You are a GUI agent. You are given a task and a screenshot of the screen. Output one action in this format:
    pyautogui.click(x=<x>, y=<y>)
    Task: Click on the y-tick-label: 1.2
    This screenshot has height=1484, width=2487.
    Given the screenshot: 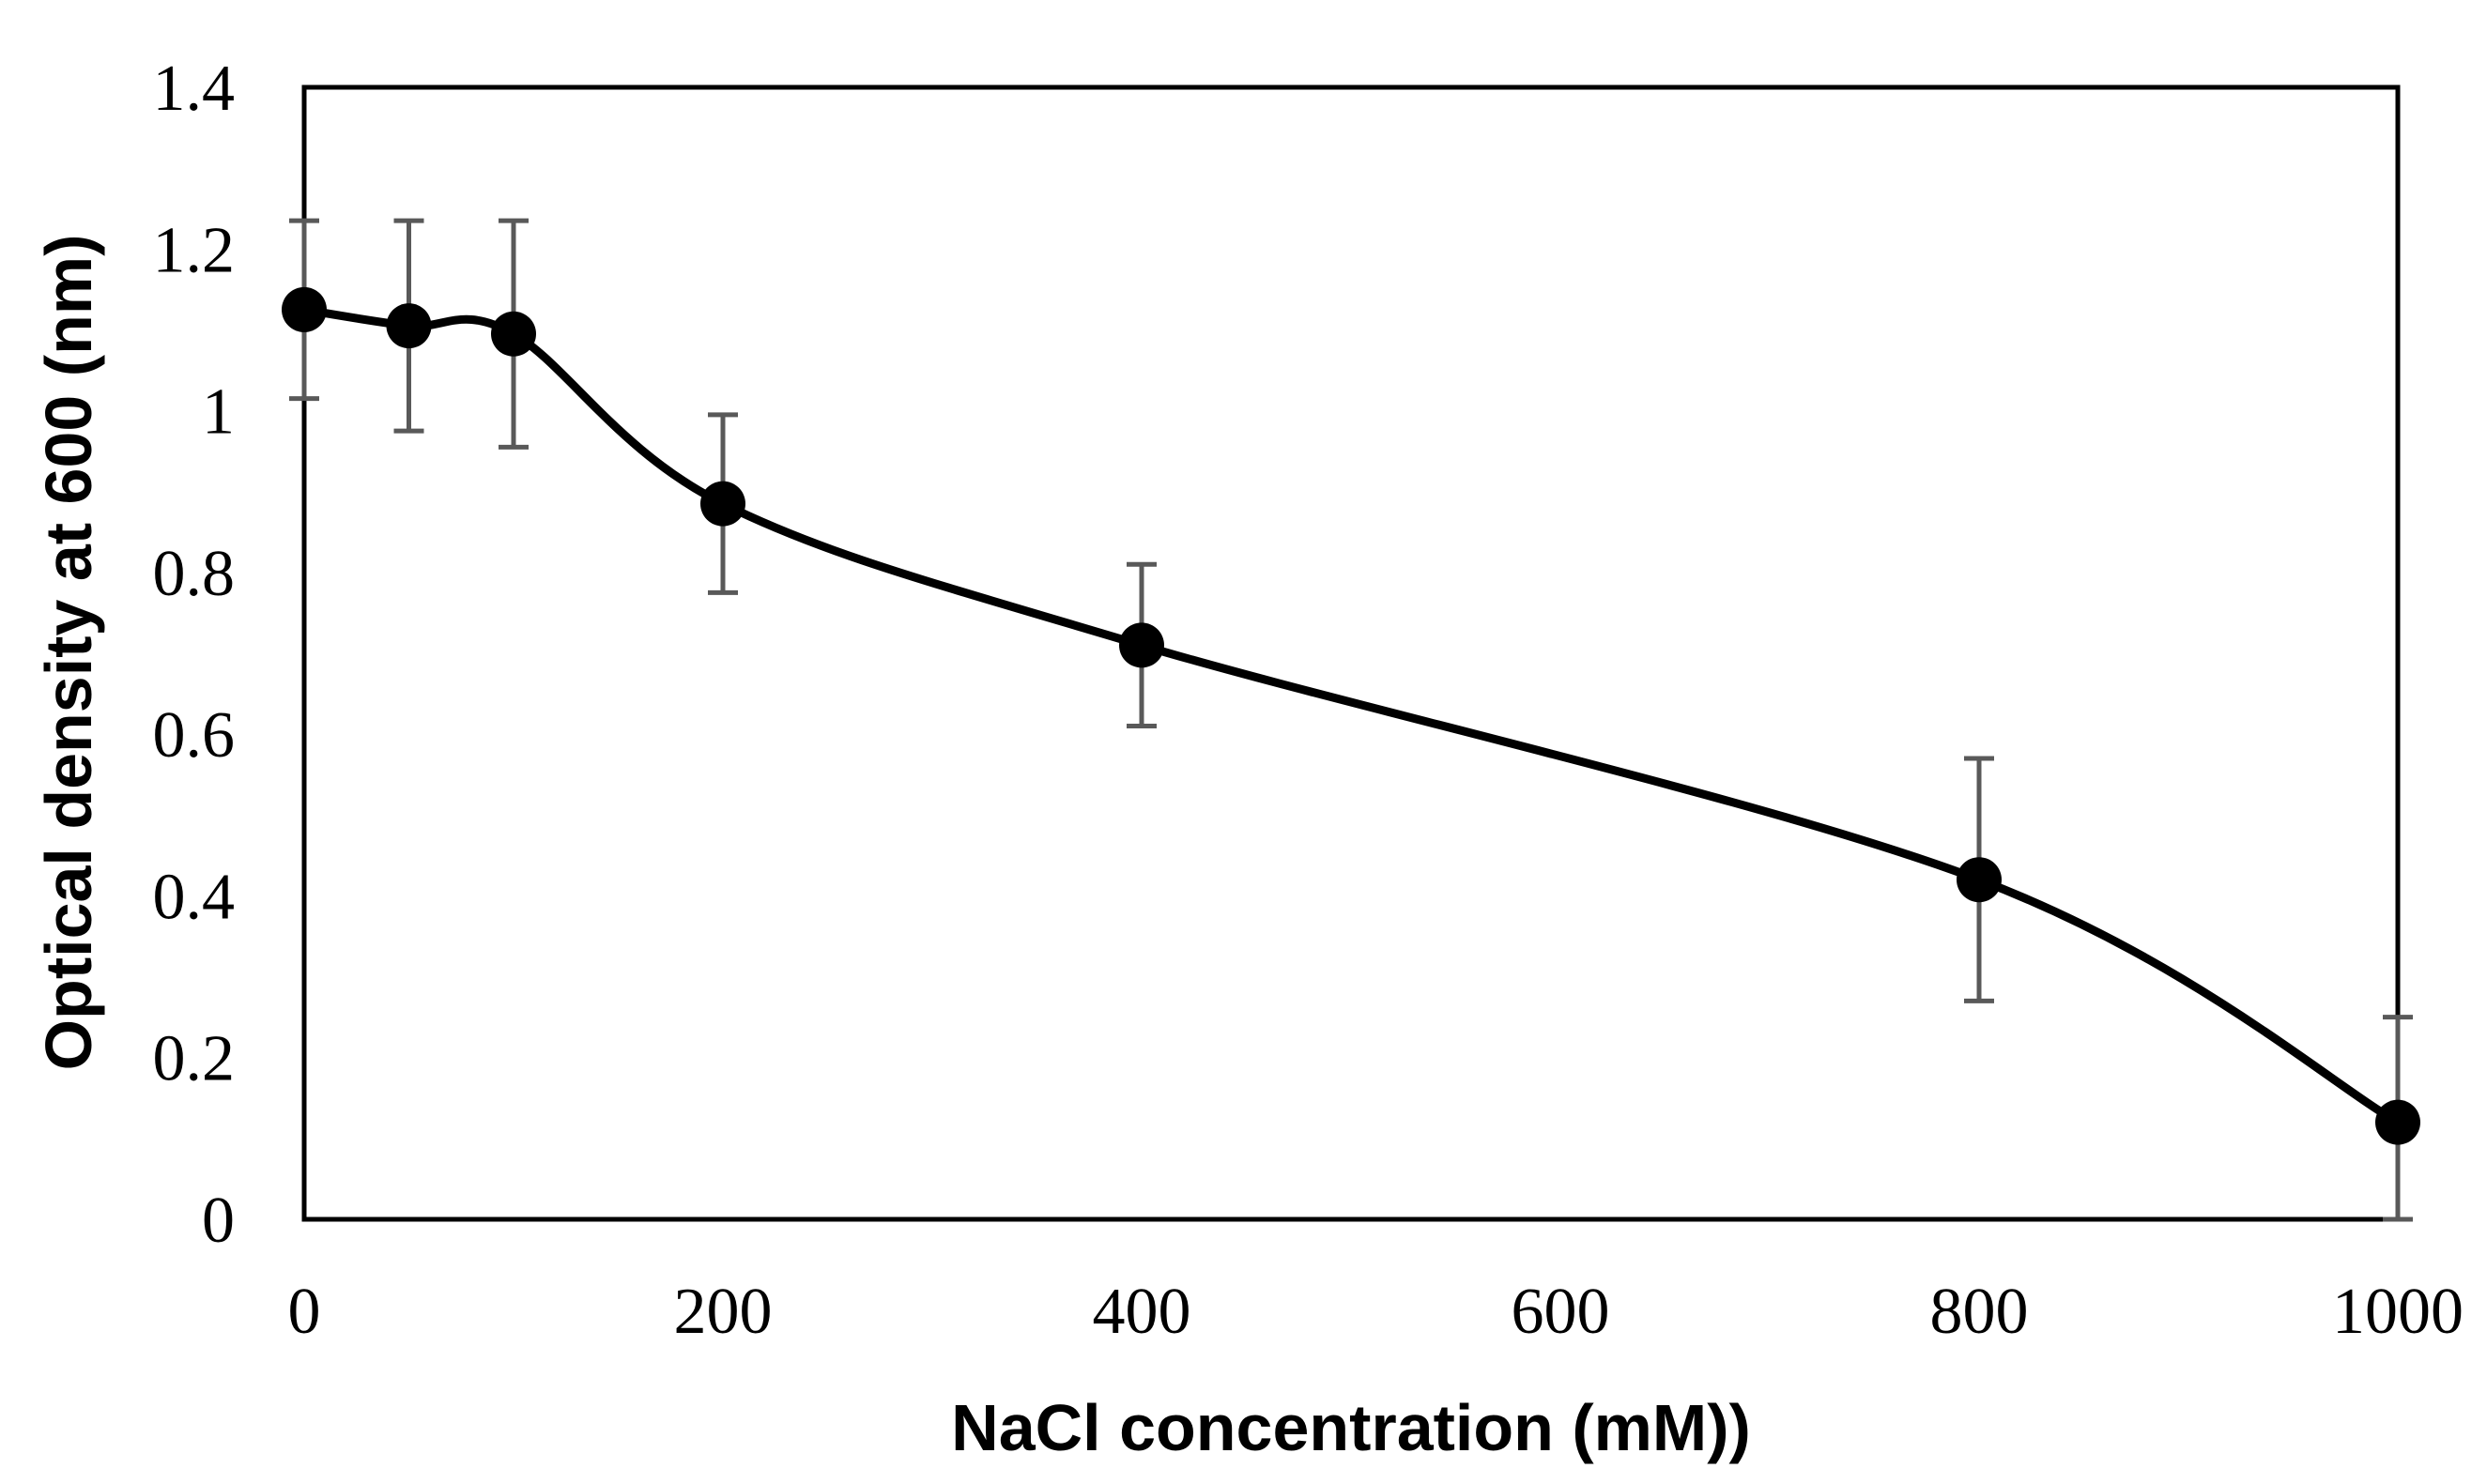 What is the action you would take?
    pyautogui.click(x=194, y=250)
    